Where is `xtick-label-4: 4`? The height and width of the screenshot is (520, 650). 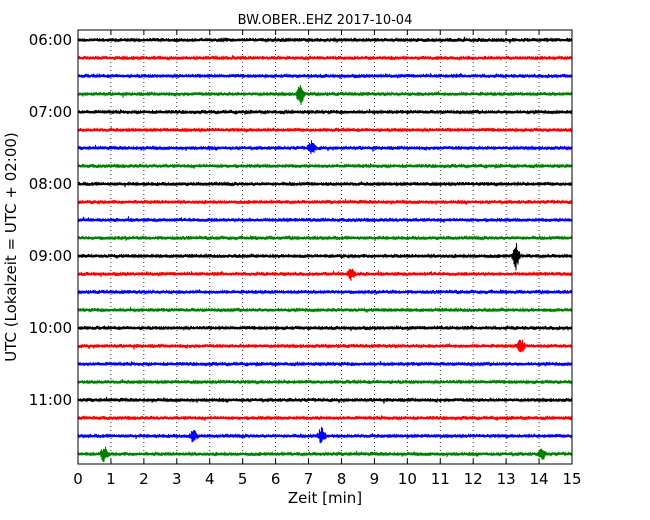
xtick-label-4: 4 is located at coordinates (210, 479).